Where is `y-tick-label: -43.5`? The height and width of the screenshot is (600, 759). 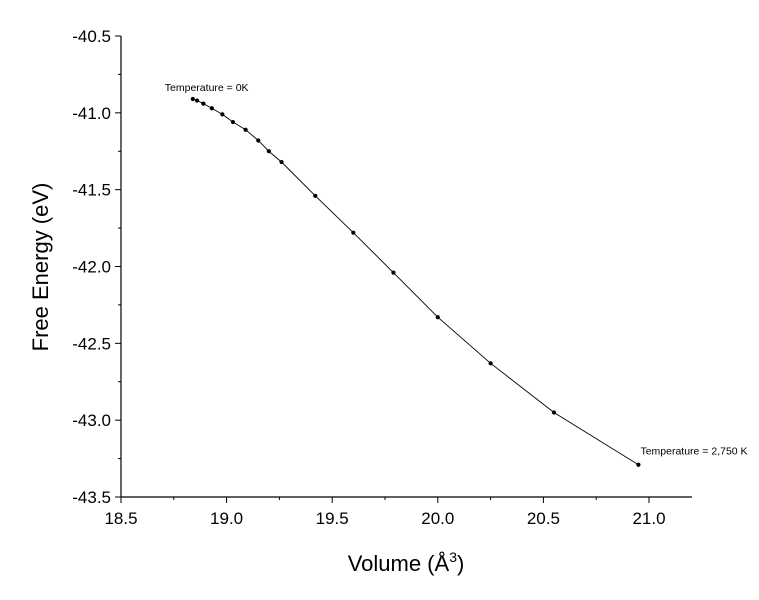 y-tick-label: -43.5 is located at coordinates (91, 497).